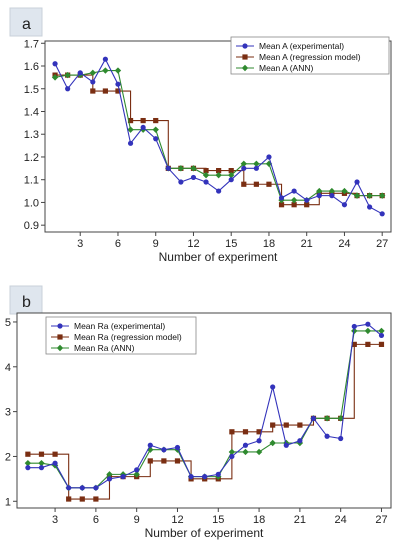 This screenshot has width=404, height=550. What do you see at coordinates (269, 244) in the screenshot?
I see `x-tick-label: 18` at bounding box center [269, 244].